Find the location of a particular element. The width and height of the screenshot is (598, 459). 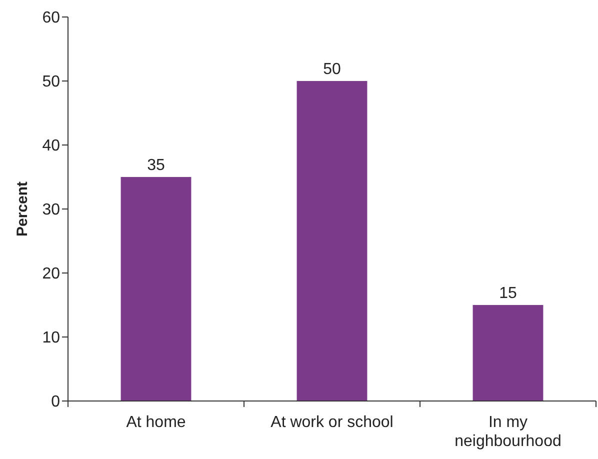

y-tick-label: 40 is located at coordinates (51, 146).